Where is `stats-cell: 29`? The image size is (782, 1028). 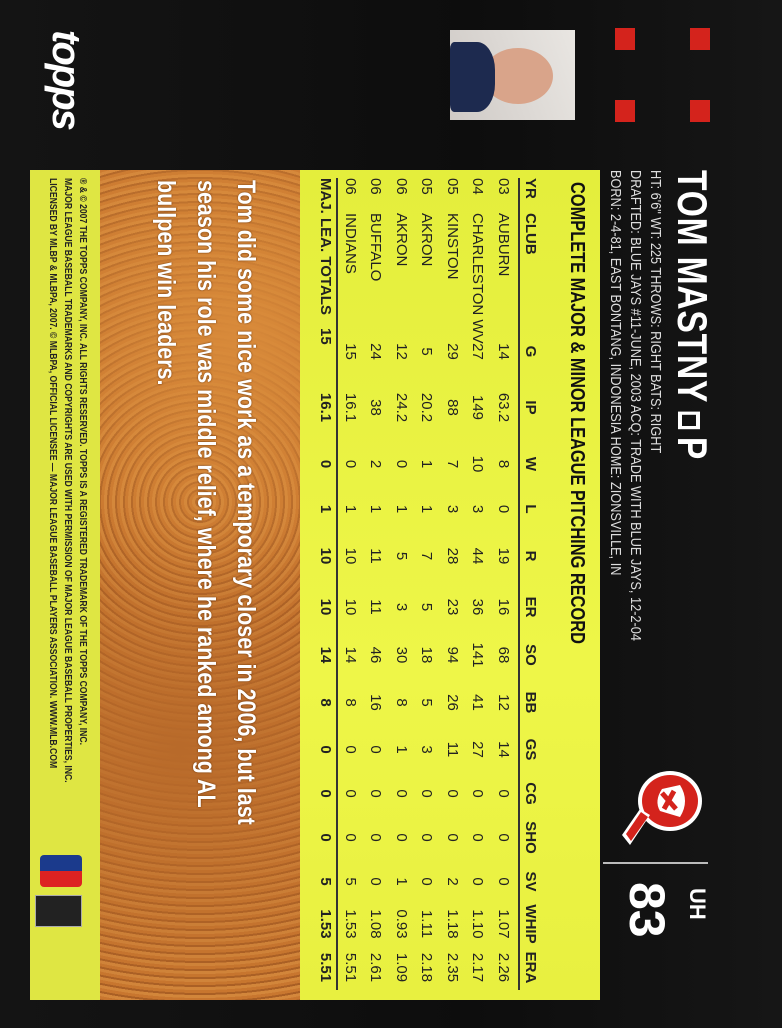 stats-cell: 29 is located at coordinates (452, 351).